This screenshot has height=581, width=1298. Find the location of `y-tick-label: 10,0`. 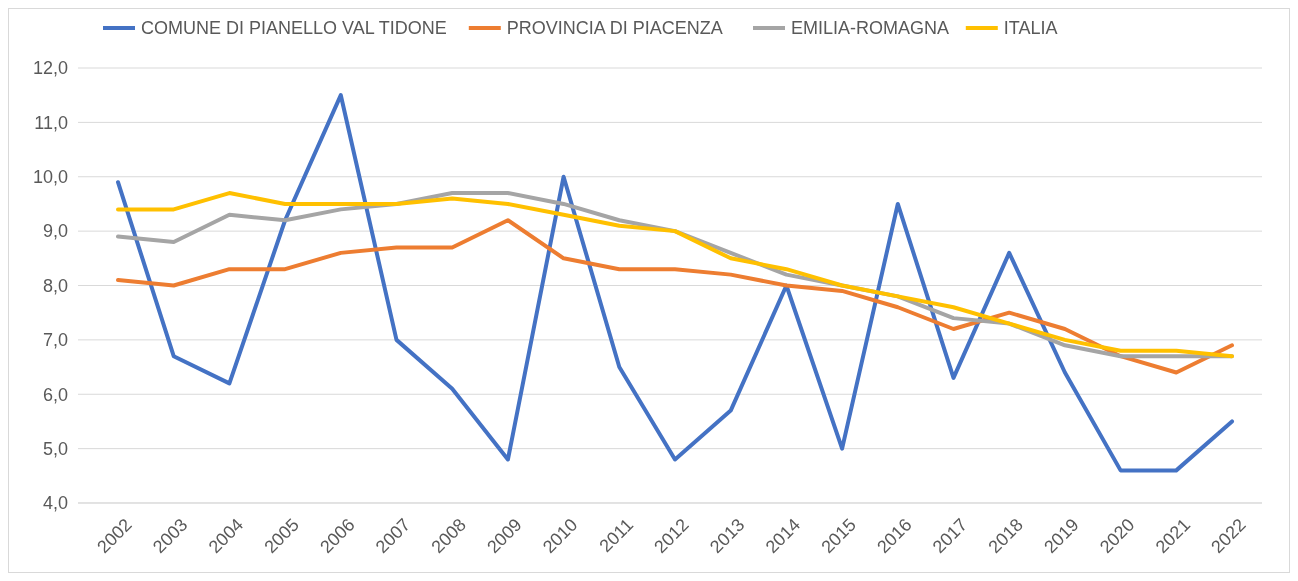

y-tick-label: 10,0 is located at coordinates (50, 177).